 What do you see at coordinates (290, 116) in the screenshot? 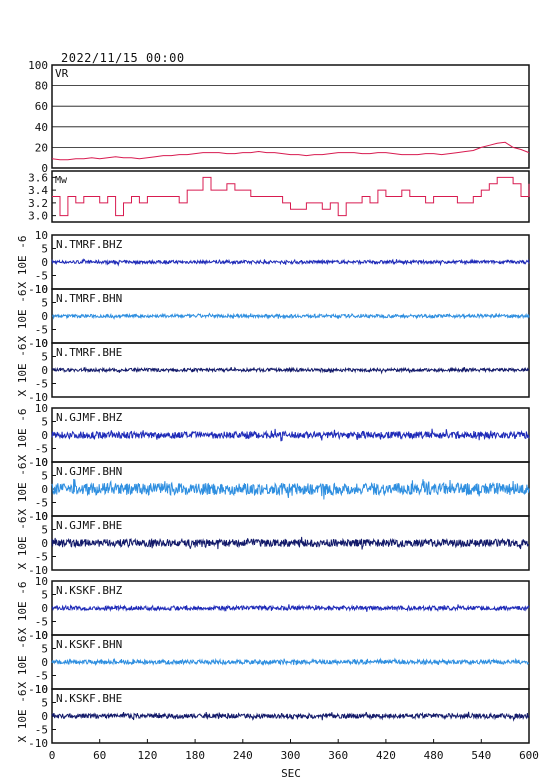
I see `vr-panel-frame` at bounding box center [290, 116].